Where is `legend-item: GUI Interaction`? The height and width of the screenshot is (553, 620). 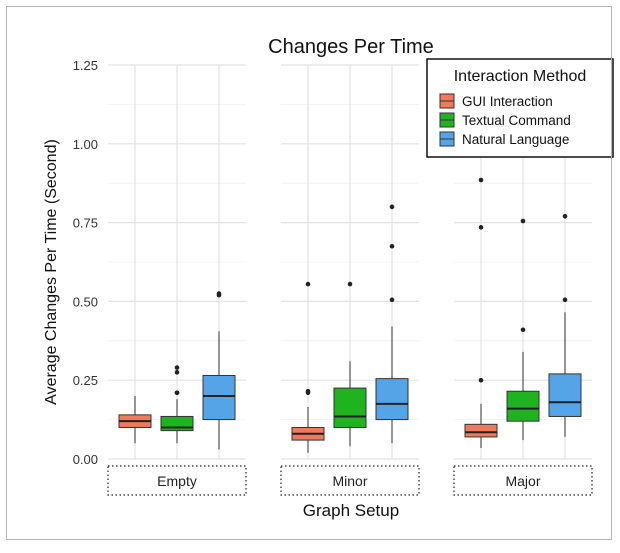
legend-item: GUI Interaction is located at coordinates (496, 101).